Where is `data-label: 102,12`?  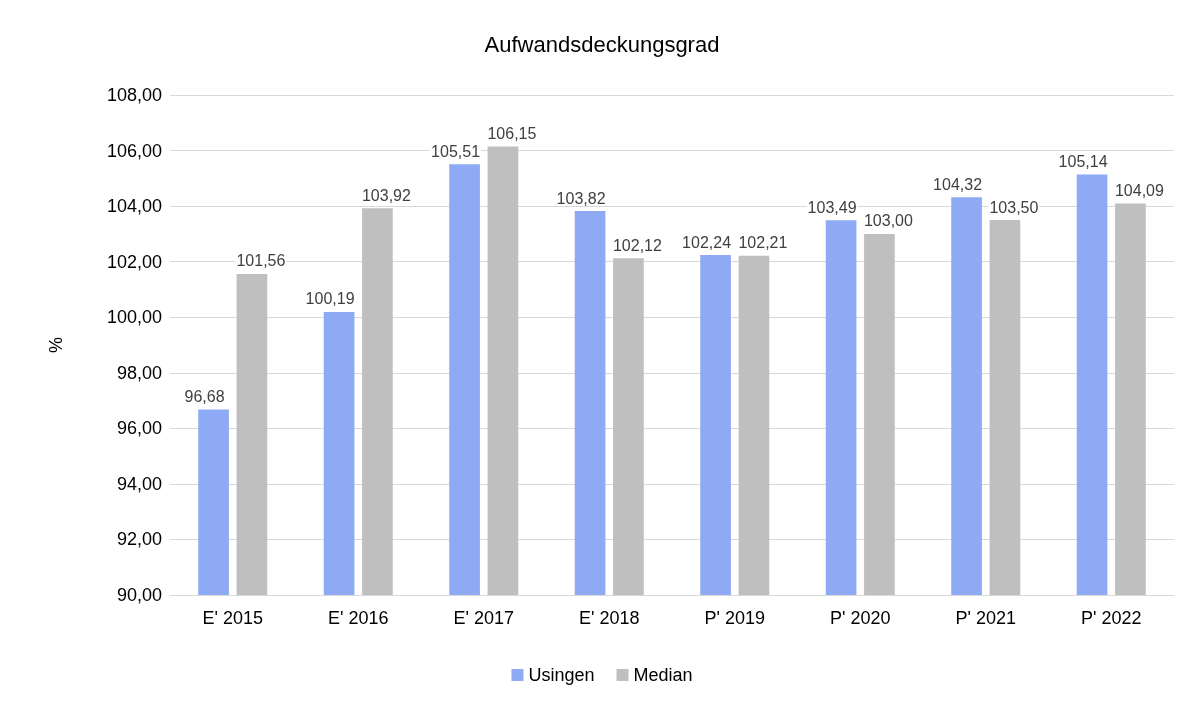 data-label: 102,12 is located at coordinates (637, 245).